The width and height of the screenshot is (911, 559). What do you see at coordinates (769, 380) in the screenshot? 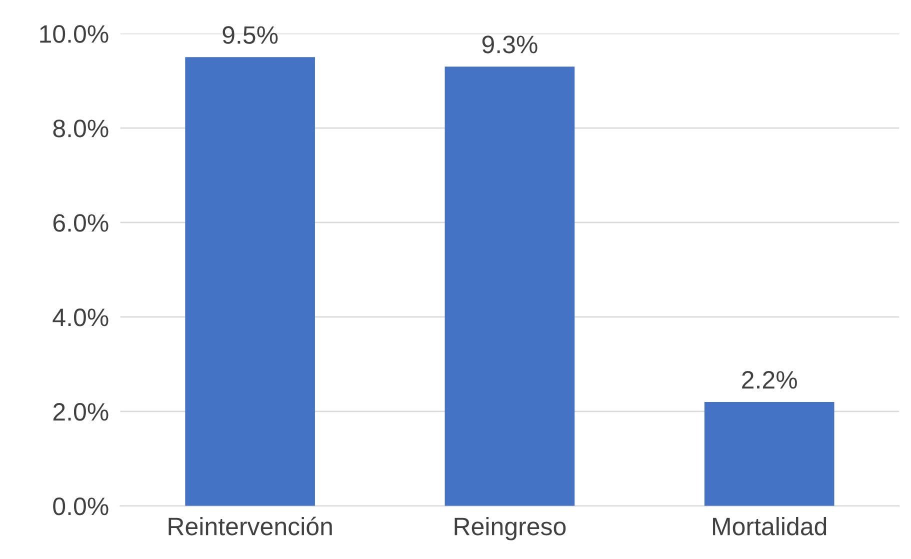
I see `data-label: 2.2%` at bounding box center [769, 380].